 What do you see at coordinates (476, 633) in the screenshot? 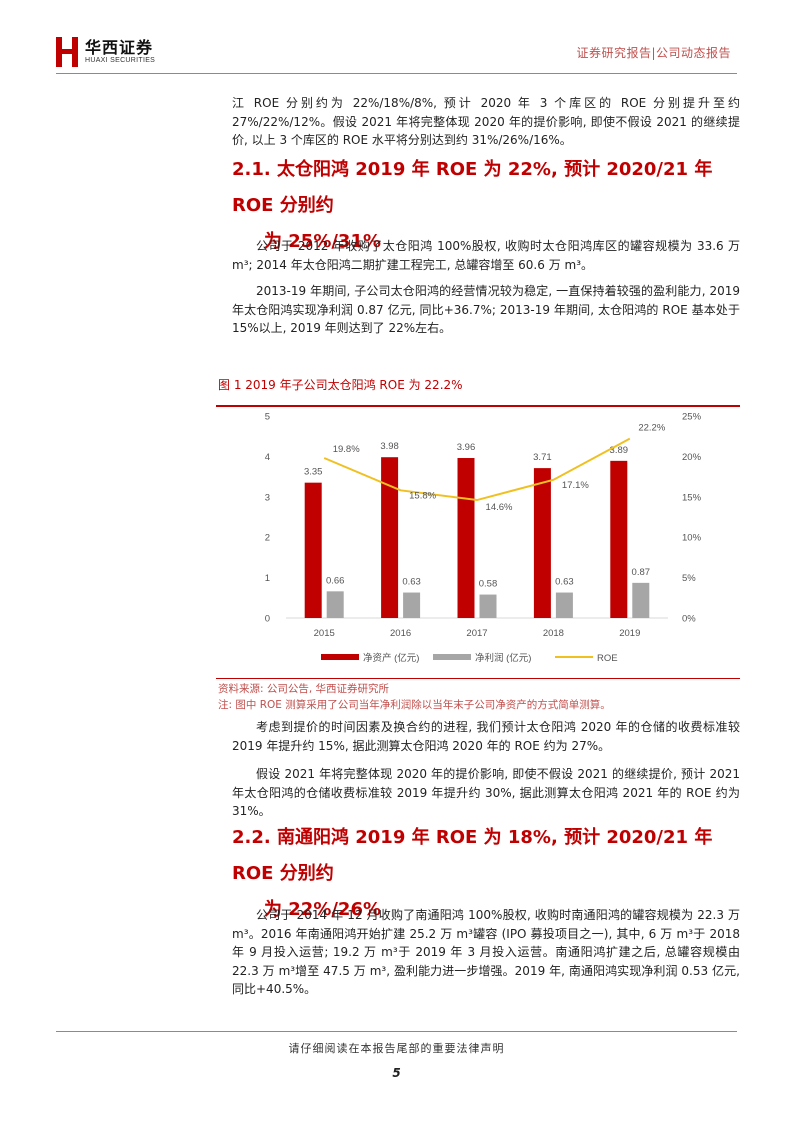
I see `x-tick-label: 2017` at bounding box center [476, 633].